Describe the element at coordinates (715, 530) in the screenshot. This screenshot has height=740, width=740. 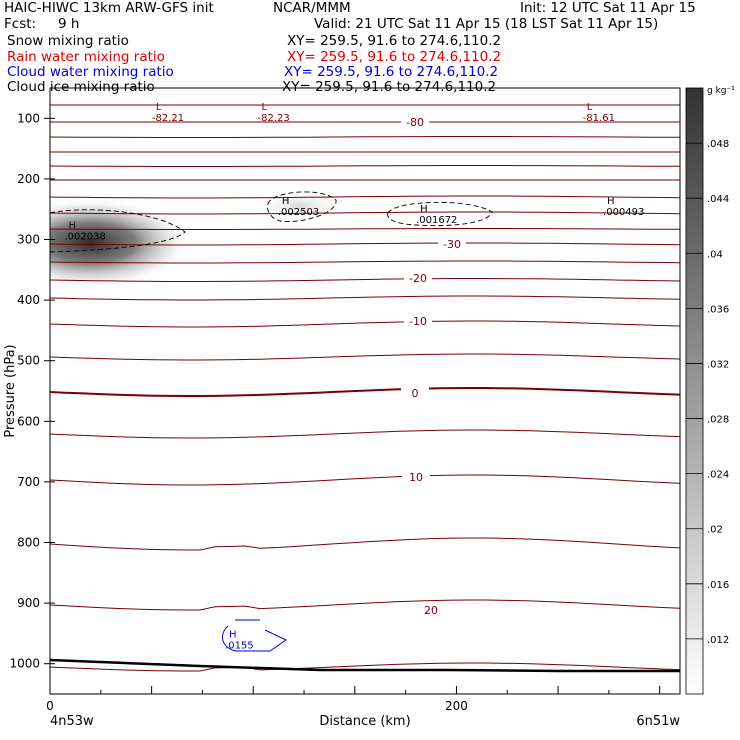
I see `colorbar-tick-label: .02` at that location.